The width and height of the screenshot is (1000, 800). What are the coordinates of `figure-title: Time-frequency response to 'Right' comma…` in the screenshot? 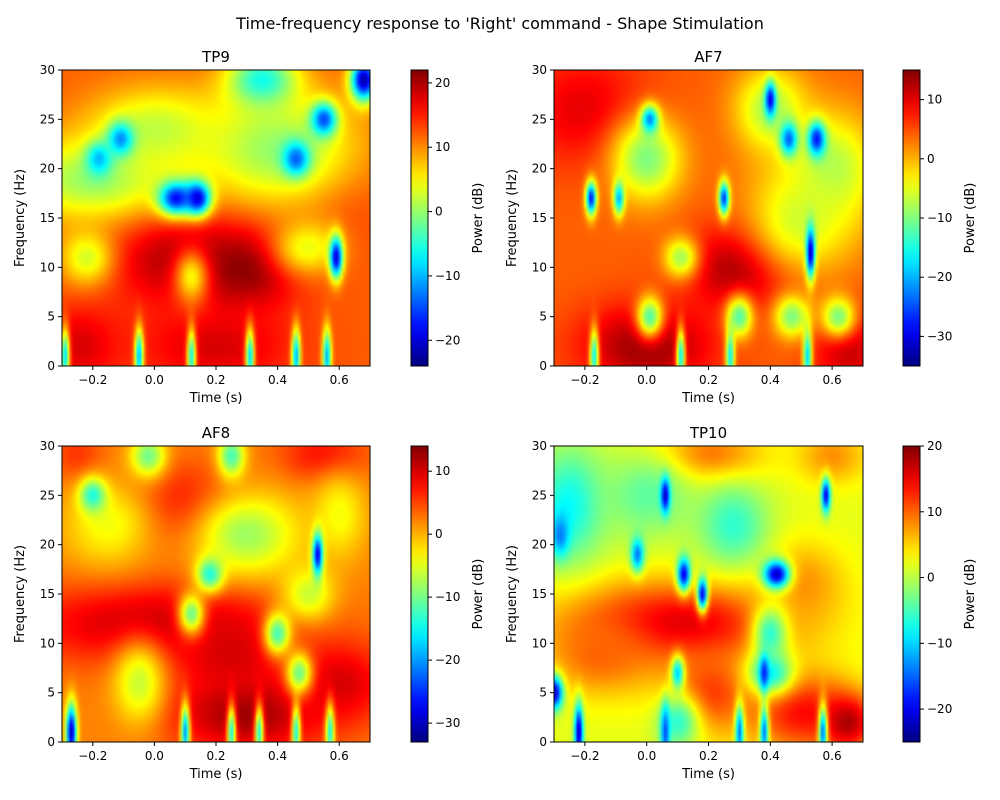 It's located at (499, 23).